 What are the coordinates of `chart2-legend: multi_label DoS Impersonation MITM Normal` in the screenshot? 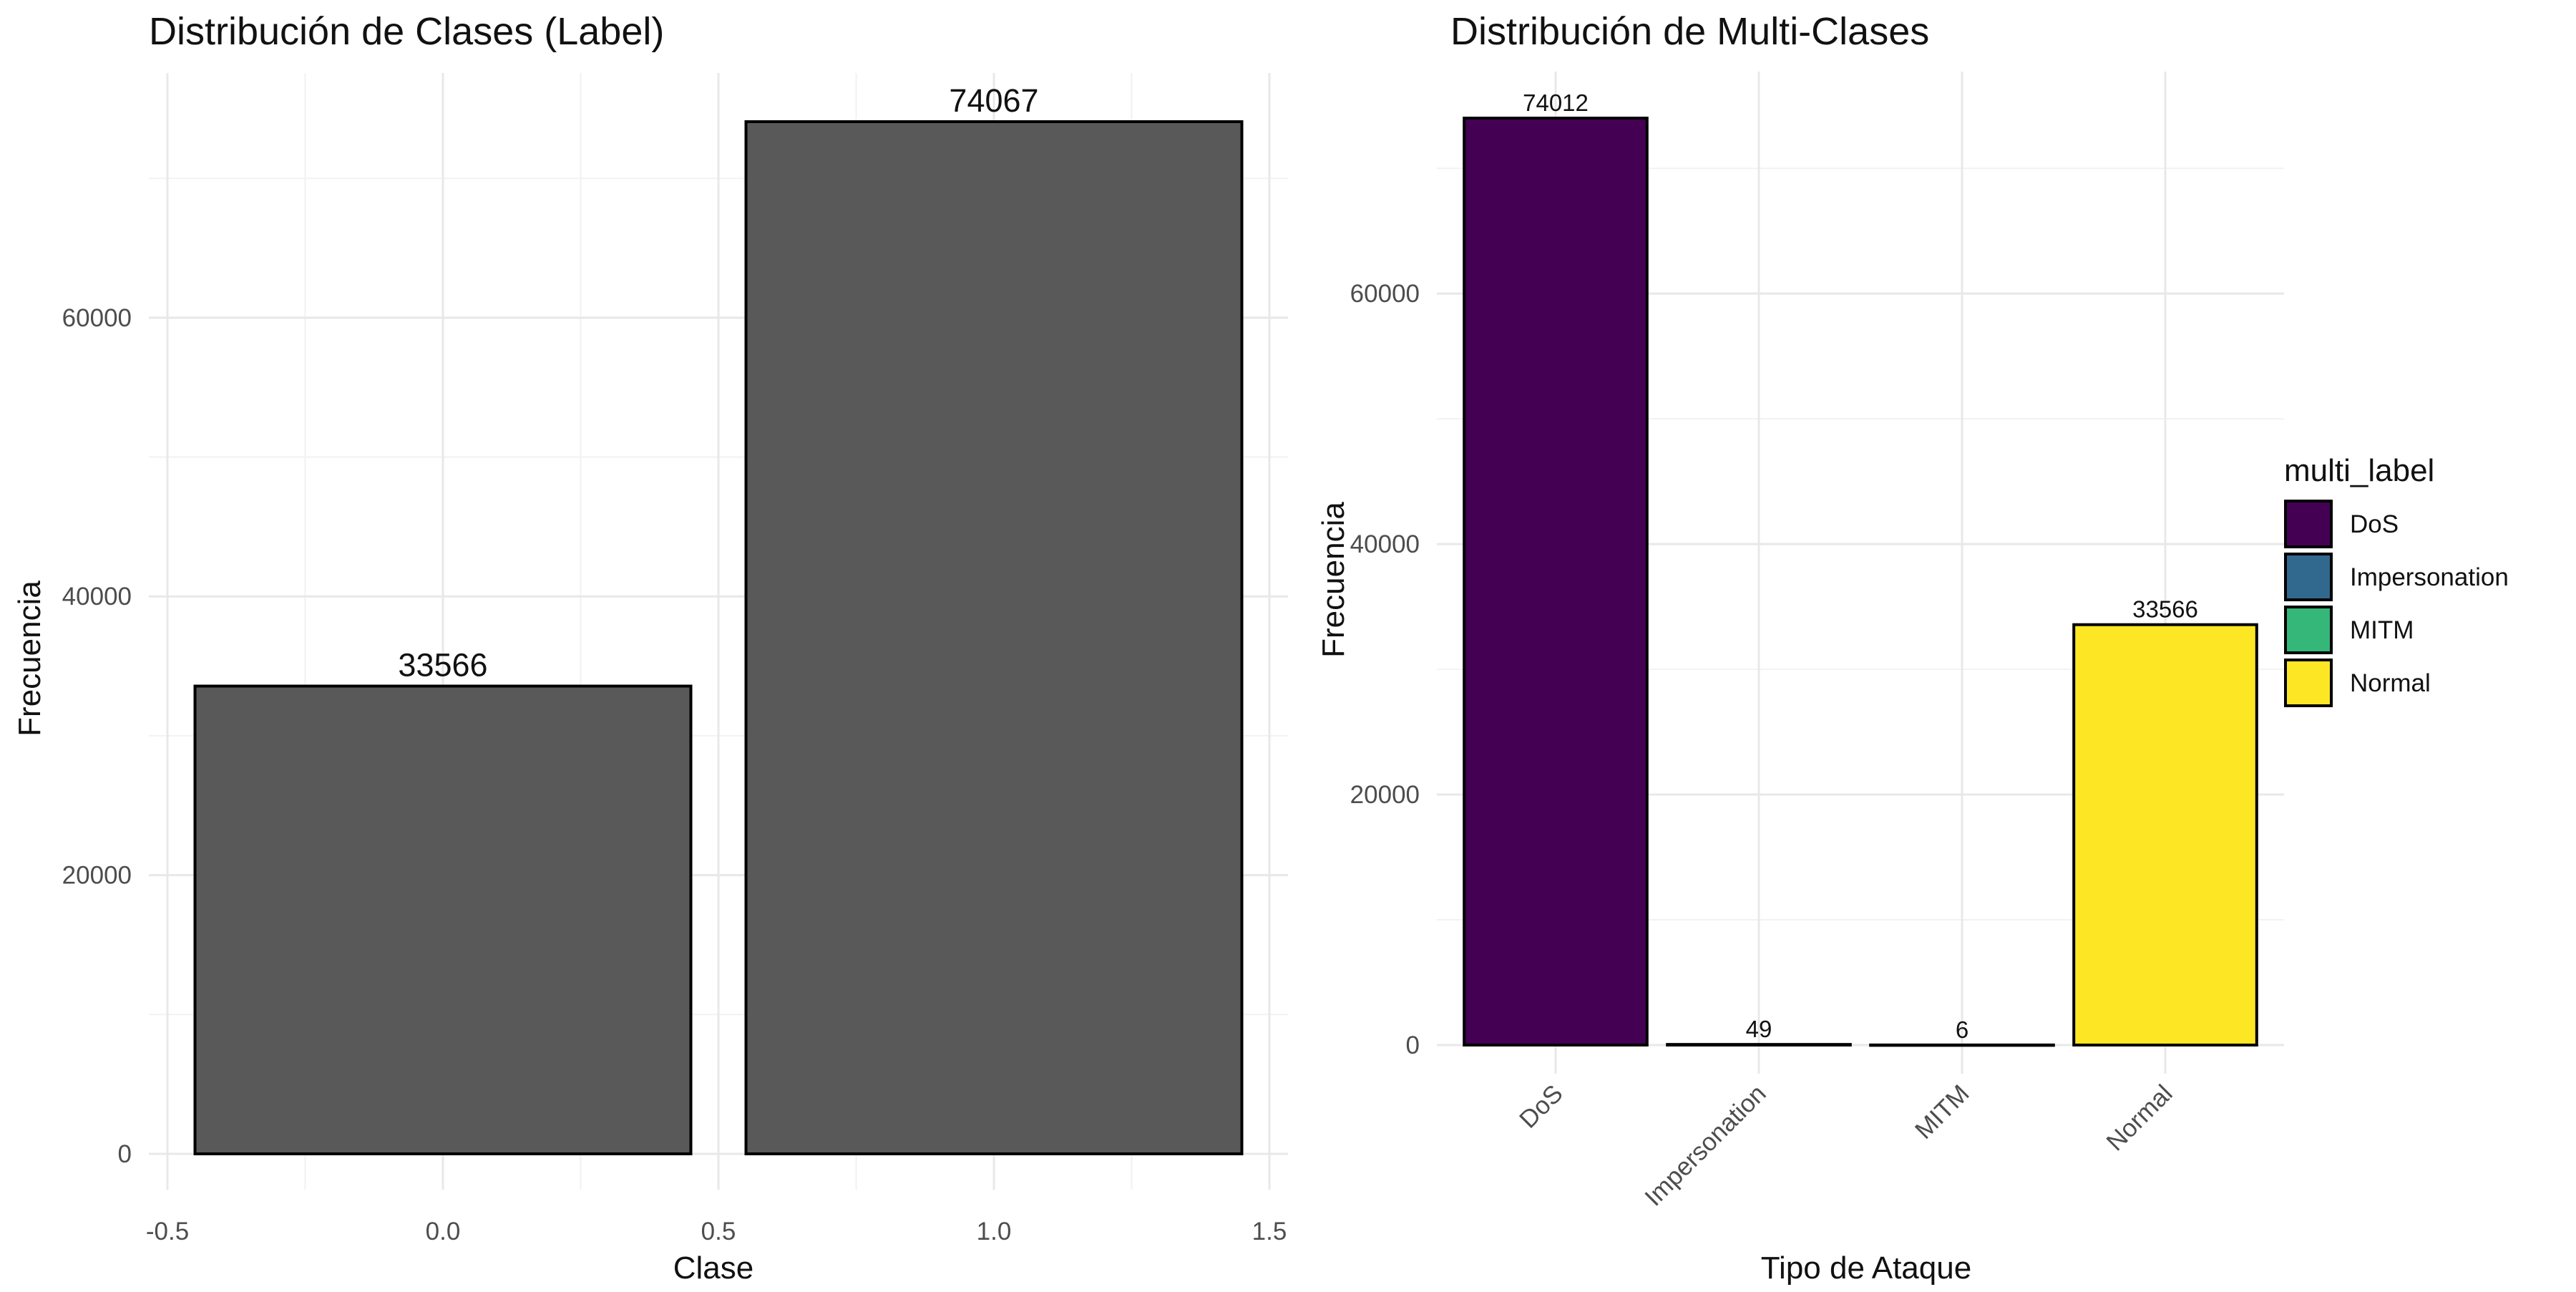 It's located at (2396, 580).